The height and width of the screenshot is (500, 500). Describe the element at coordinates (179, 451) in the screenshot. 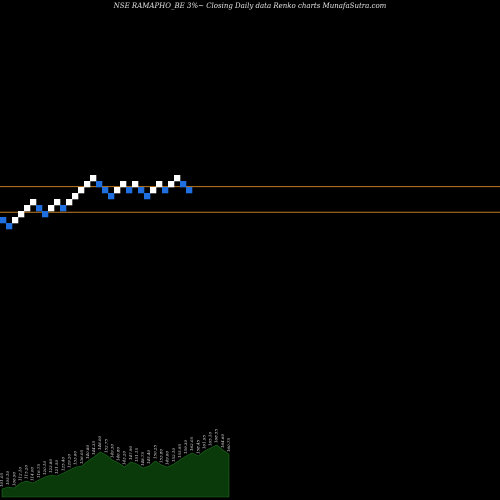

I see `volume-label: 155.95` at that location.